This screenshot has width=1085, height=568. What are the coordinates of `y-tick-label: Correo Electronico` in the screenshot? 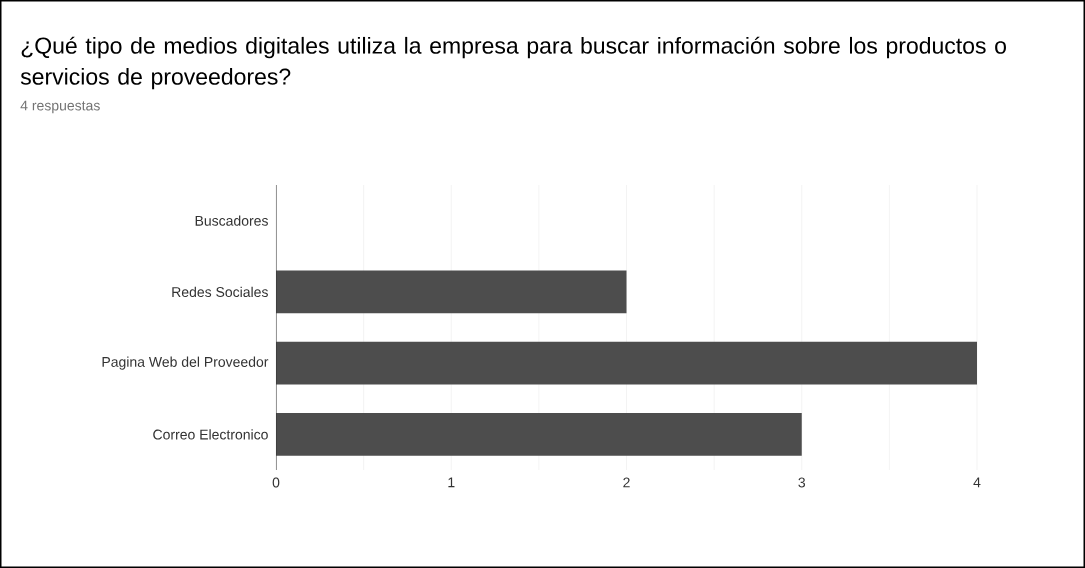 It's located at (210, 434).